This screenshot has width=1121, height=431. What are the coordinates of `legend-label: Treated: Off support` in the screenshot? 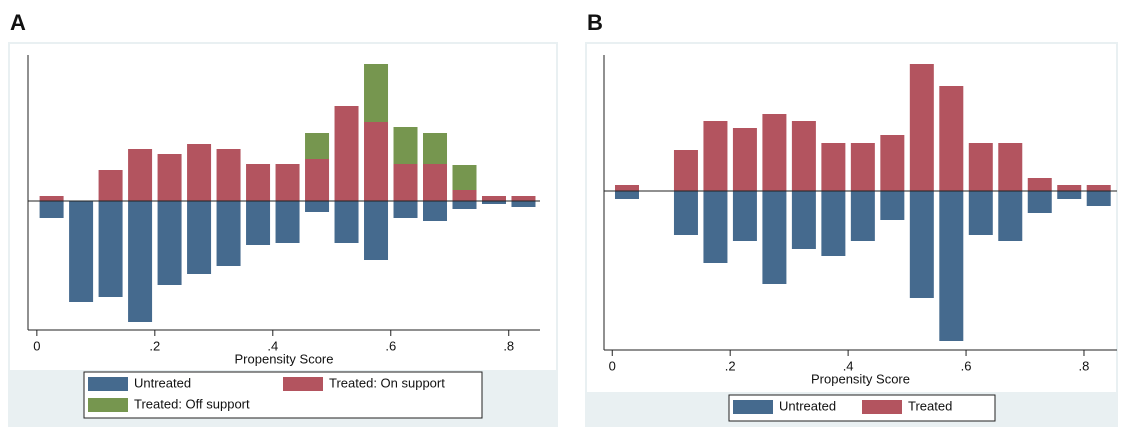 It's located at (192, 403).